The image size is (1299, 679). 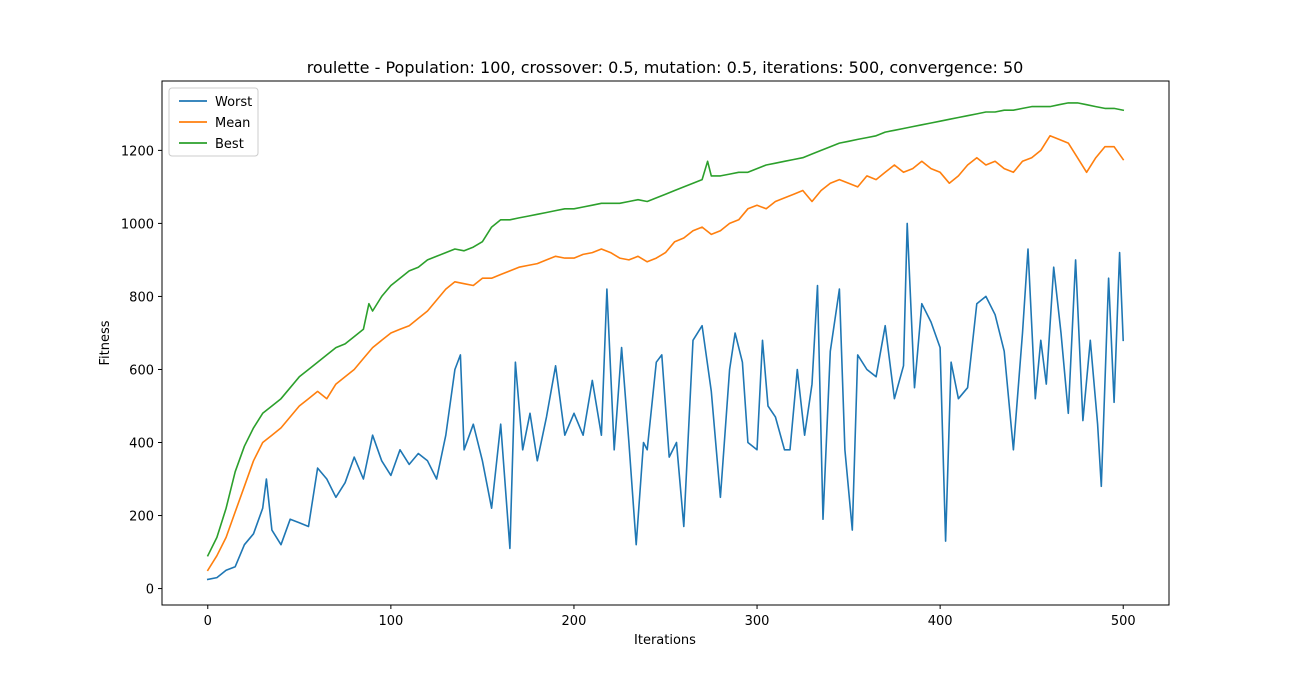 What do you see at coordinates (665, 640) in the screenshot?
I see `x-axis-label: Iterations` at bounding box center [665, 640].